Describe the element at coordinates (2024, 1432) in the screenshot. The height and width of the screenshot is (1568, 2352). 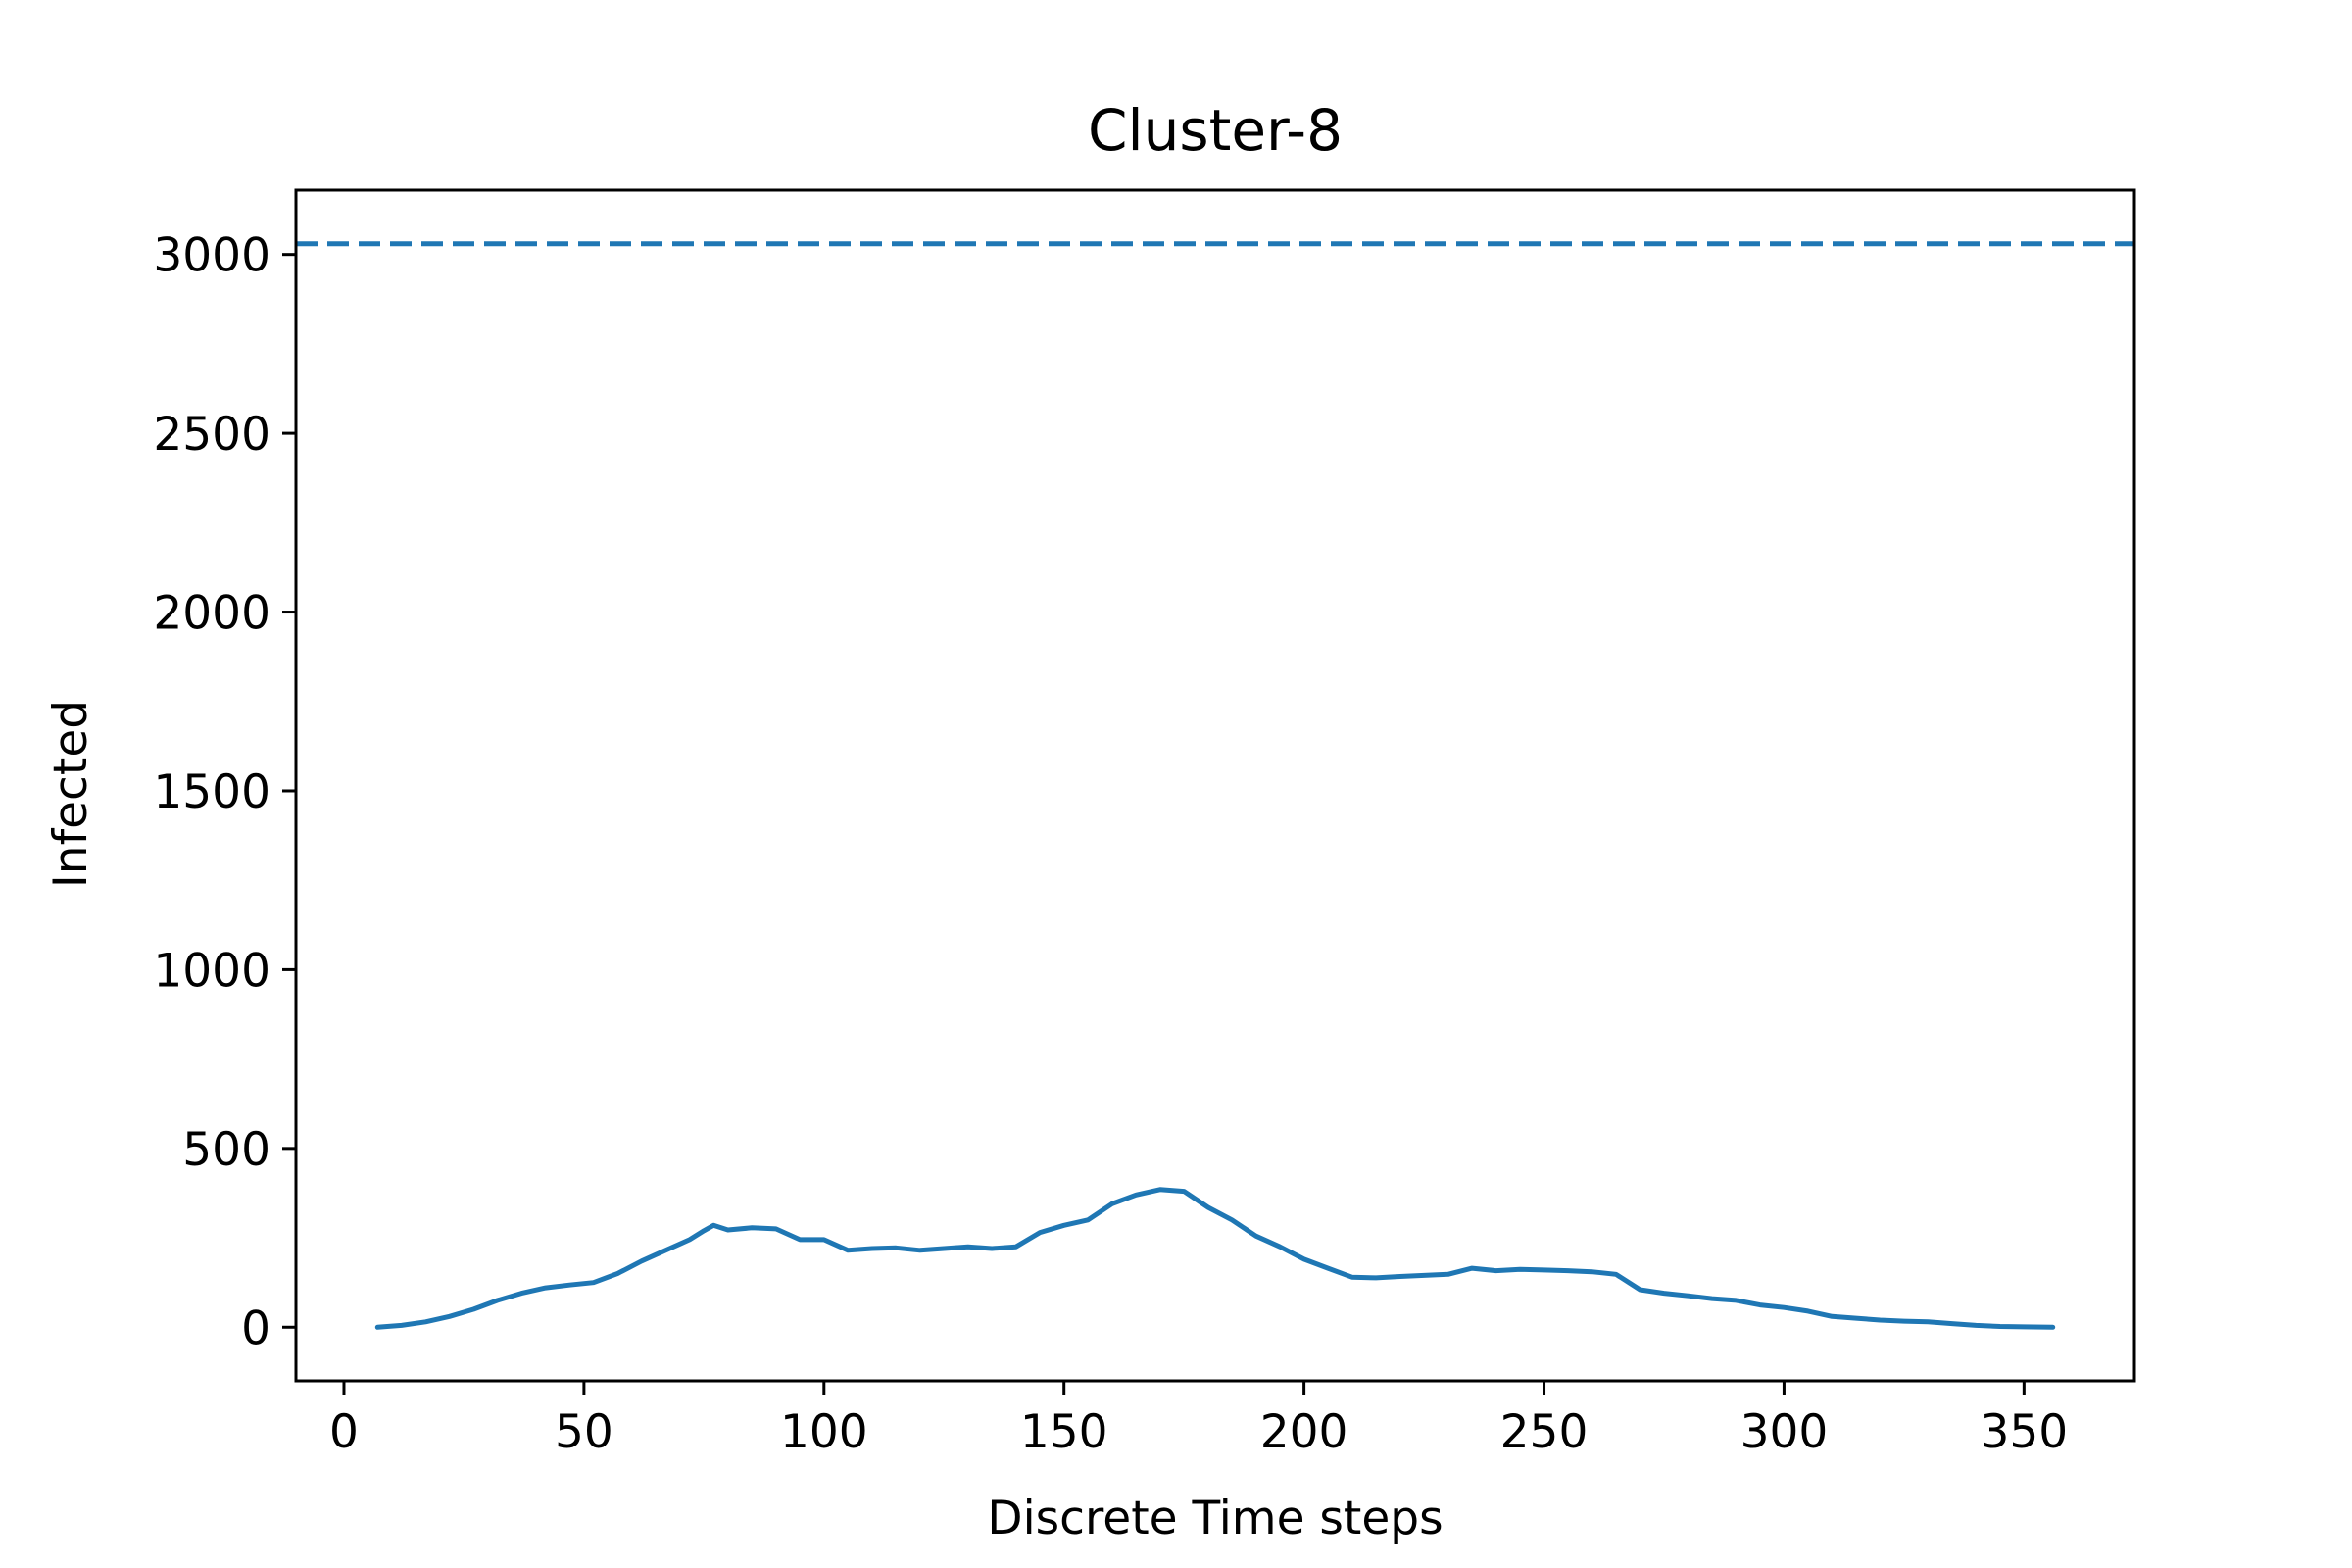
I see `x-tick-label: 350` at that location.